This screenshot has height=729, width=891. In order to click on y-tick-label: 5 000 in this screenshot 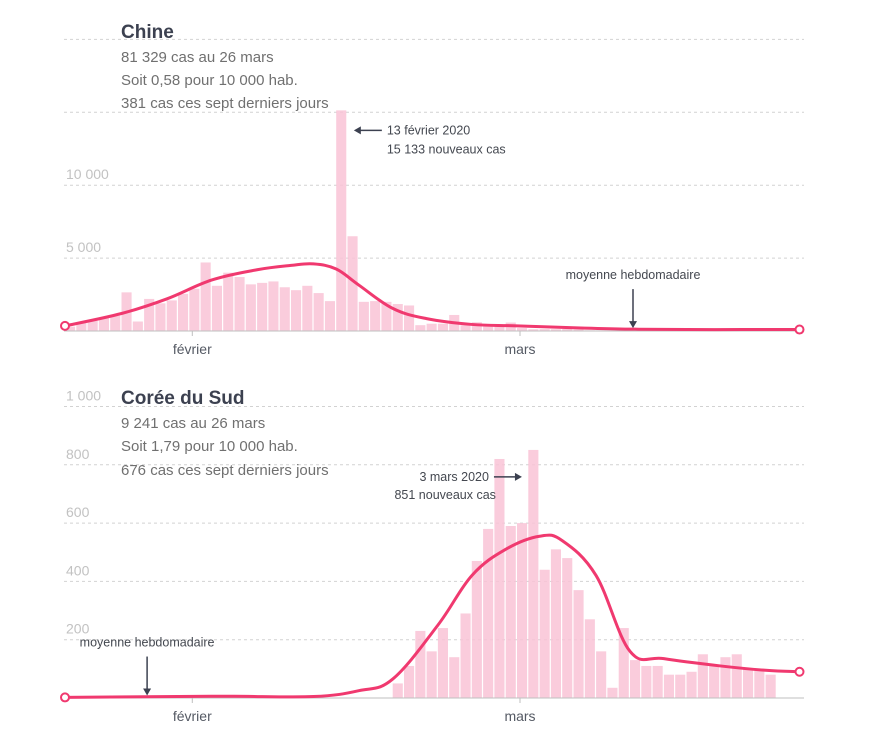, I will do `click(83, 247)`.